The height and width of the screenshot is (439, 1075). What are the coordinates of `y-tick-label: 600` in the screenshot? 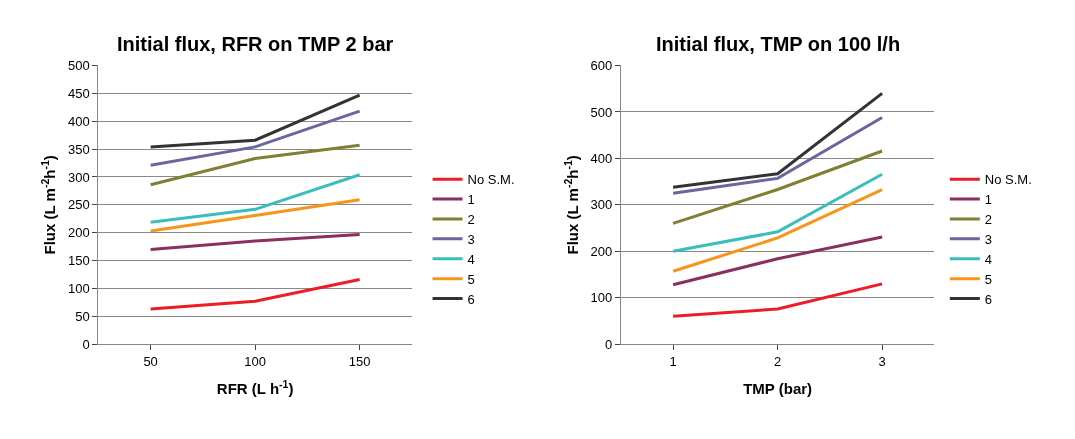 It's located at (601, 66).